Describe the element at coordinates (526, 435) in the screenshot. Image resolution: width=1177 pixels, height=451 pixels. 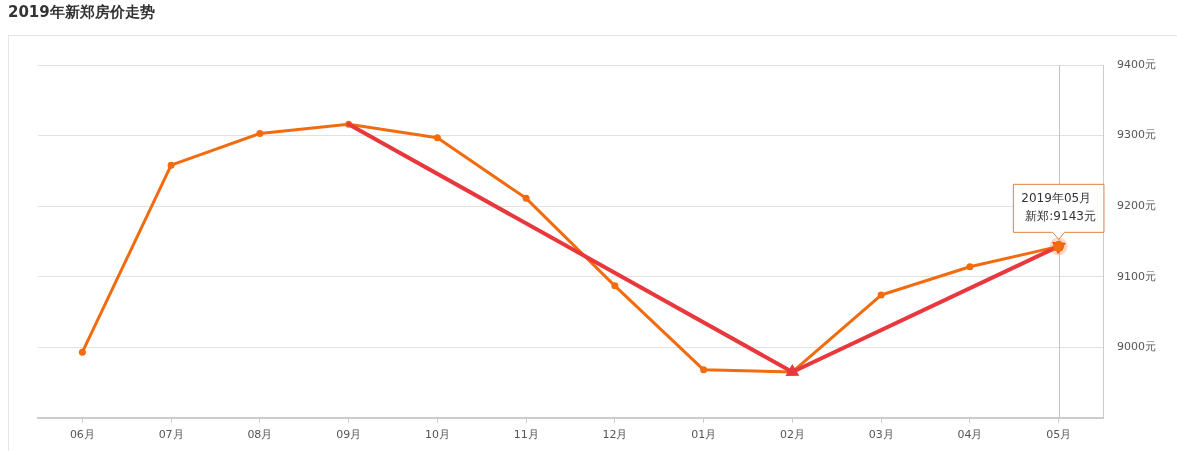
I see `x-tick-label: 11月` at that location.